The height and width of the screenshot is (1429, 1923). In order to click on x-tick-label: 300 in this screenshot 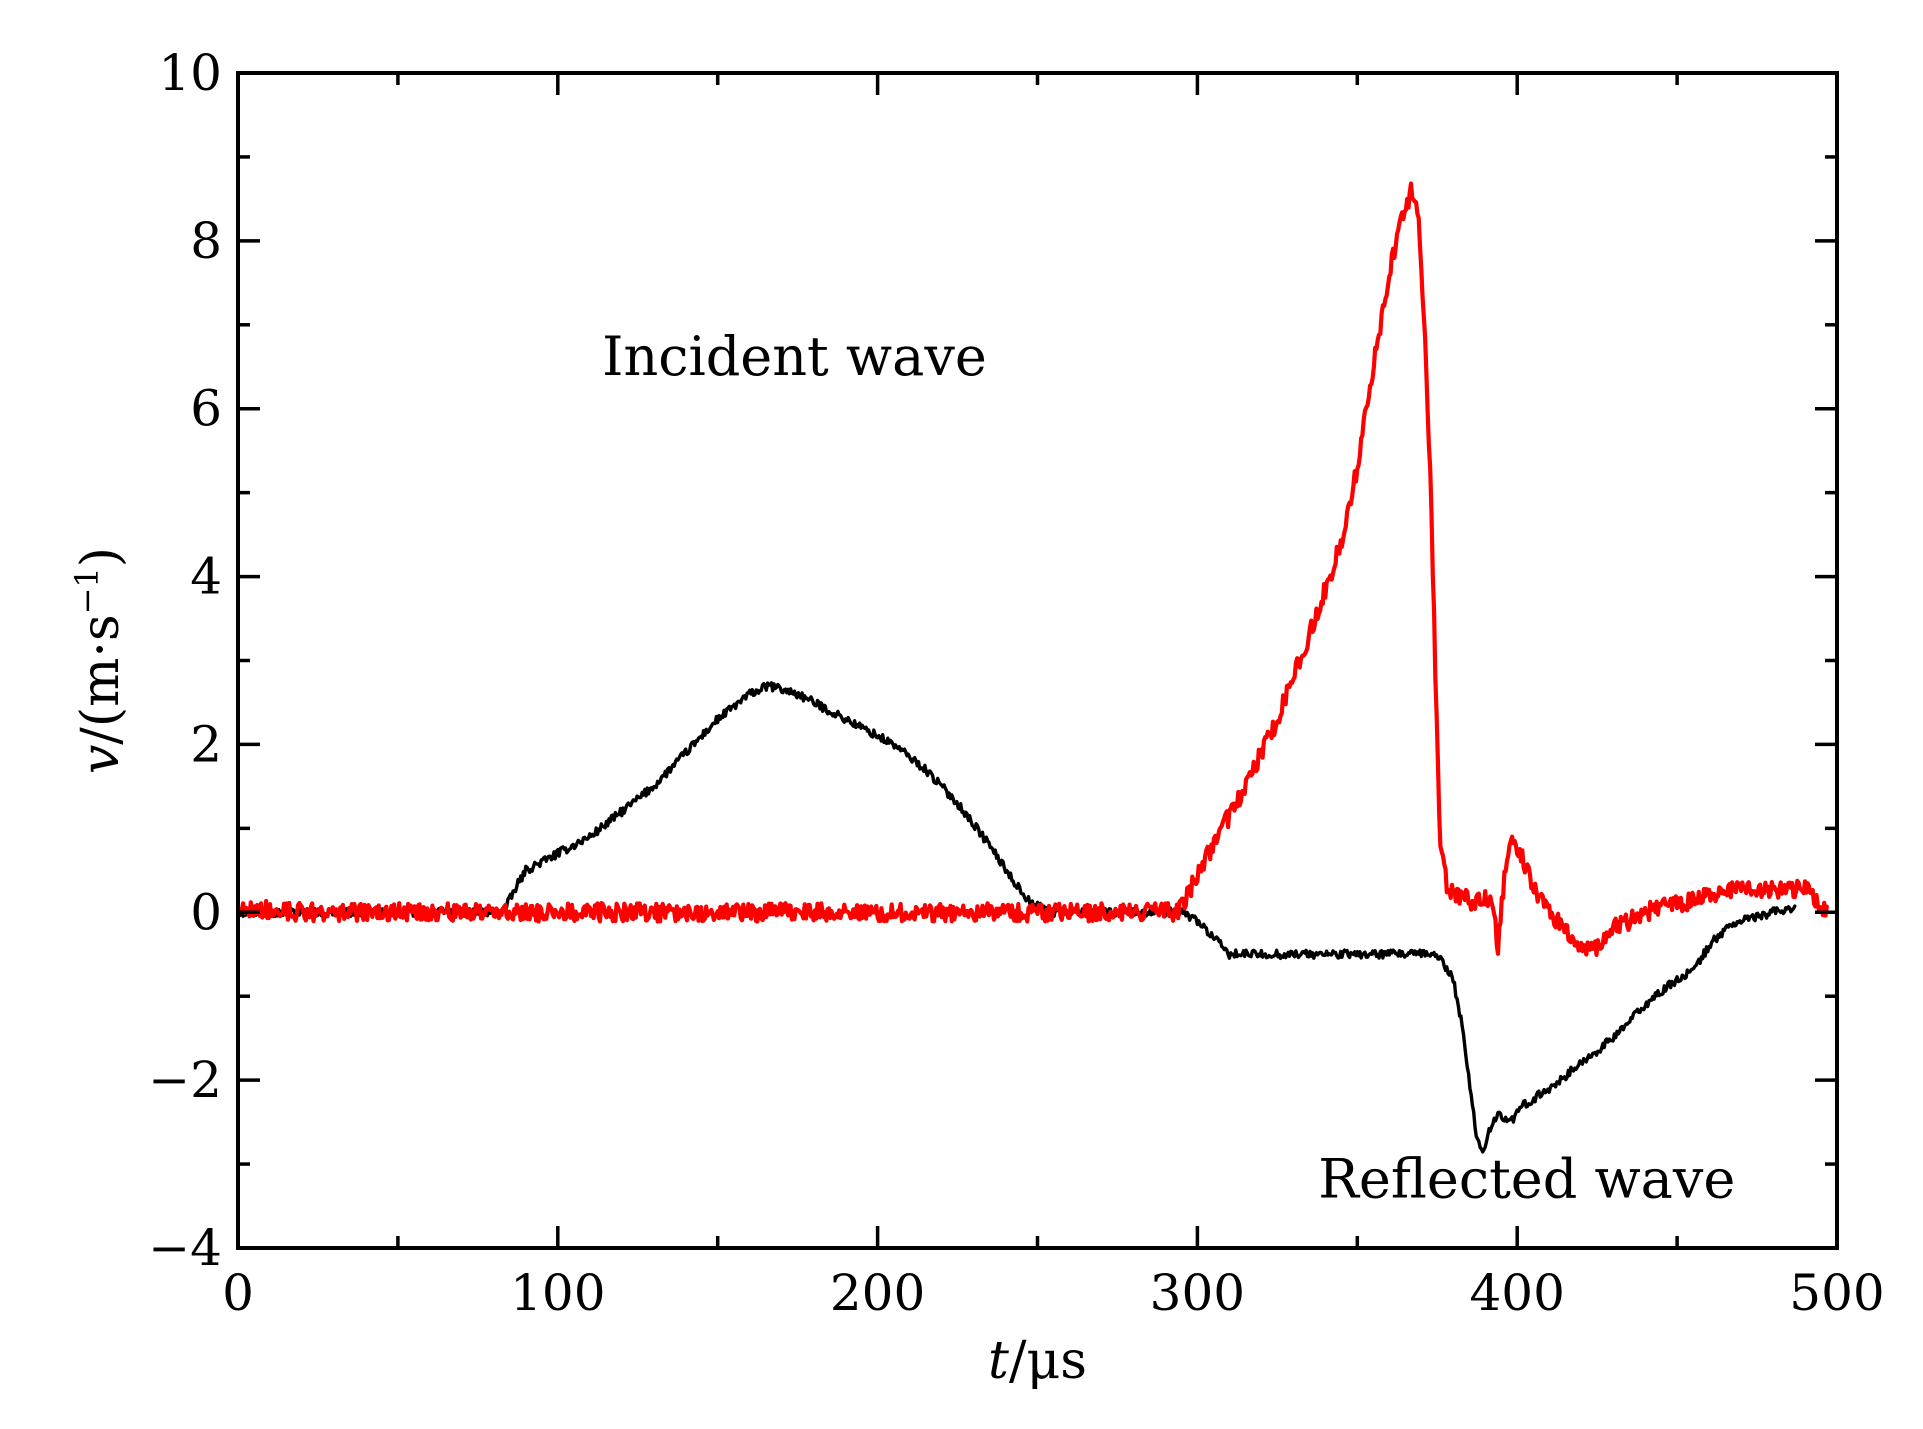, I will do `click(1197, 1293)`.